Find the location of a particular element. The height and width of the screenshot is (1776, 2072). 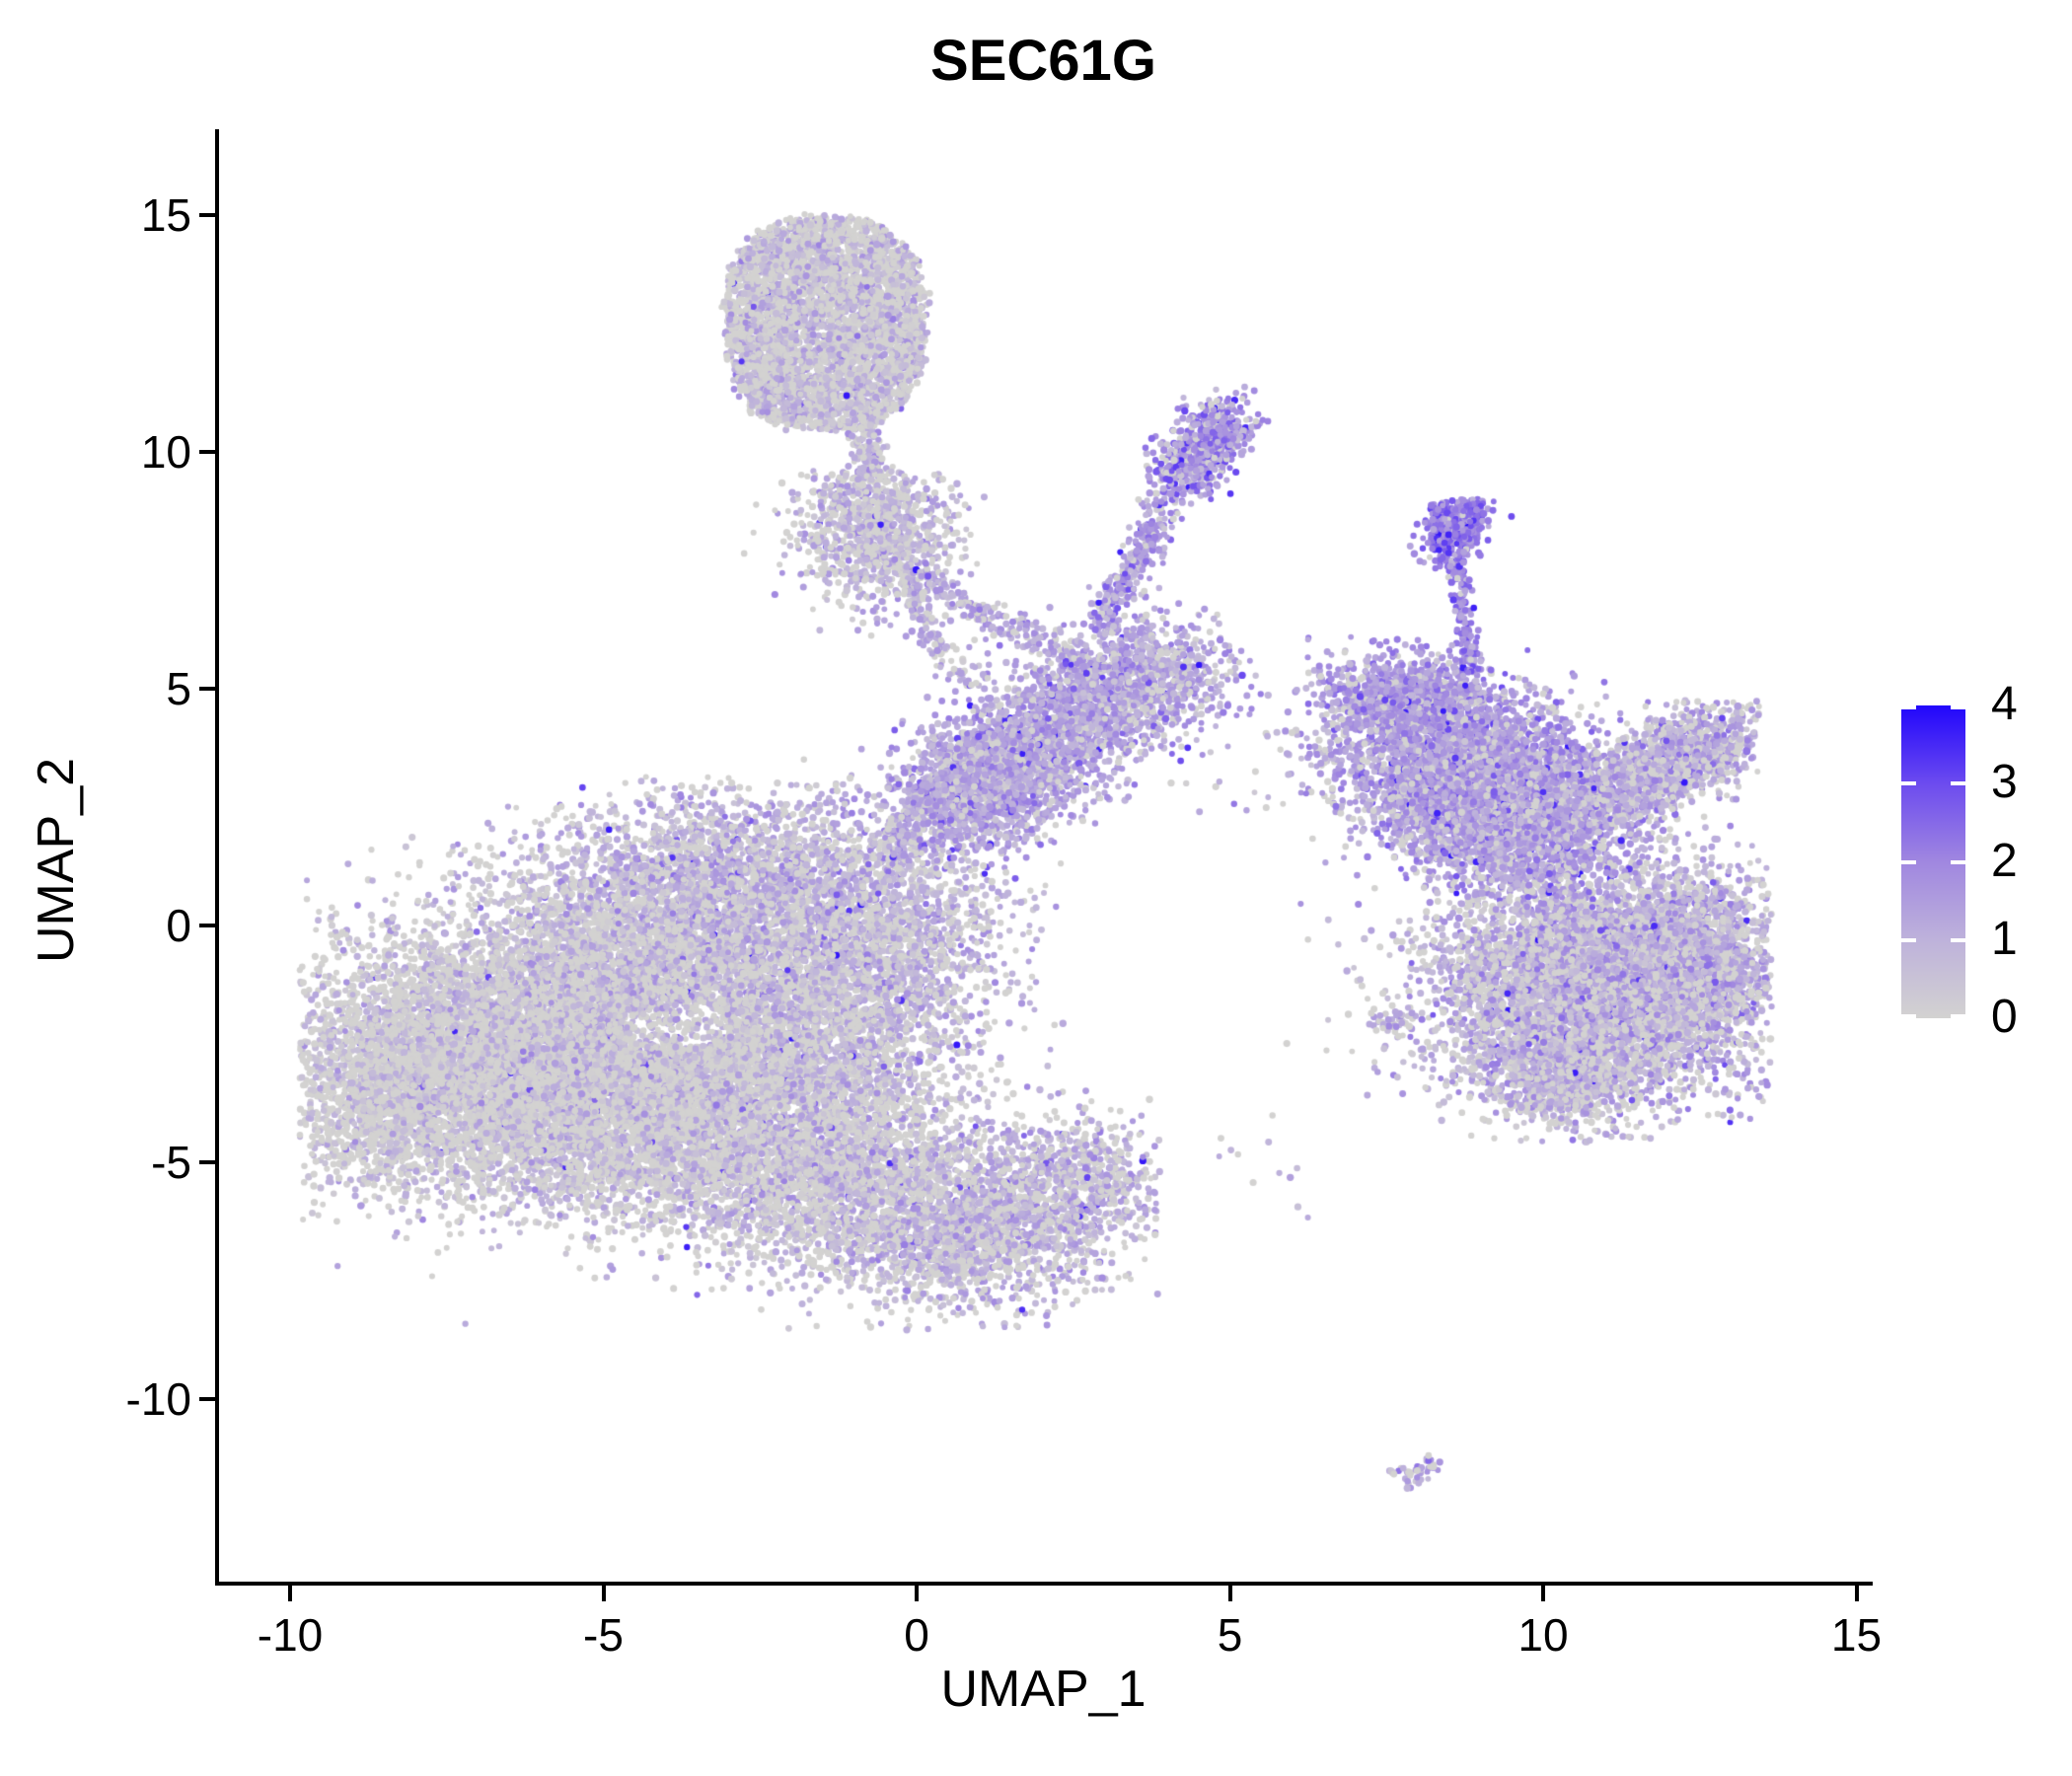

legend-tick-label: 4 is located at coordinates (2005, 704).